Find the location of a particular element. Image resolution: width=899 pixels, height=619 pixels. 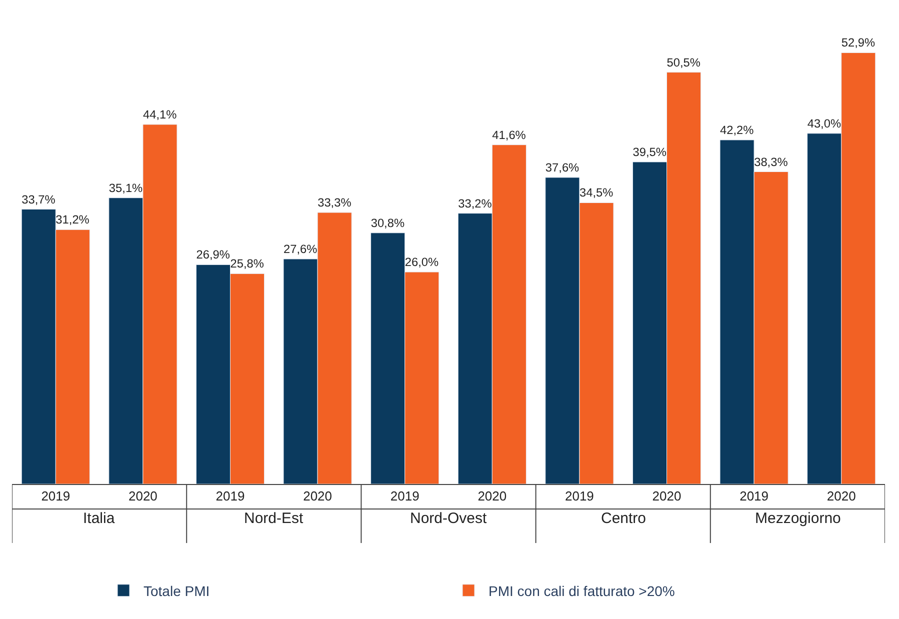

data-label: 31,2% is located at coordinates (73, 219).